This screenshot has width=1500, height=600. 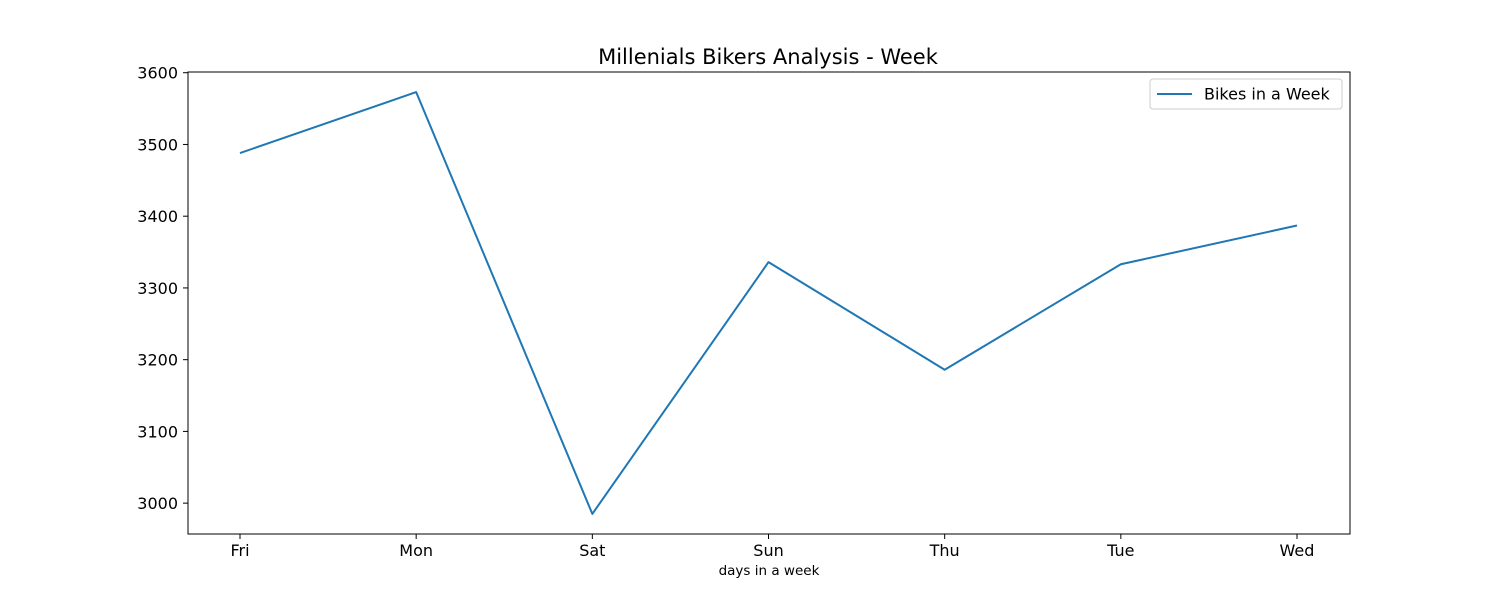 I want to click on legend-box, so click(x=1246, y=94).